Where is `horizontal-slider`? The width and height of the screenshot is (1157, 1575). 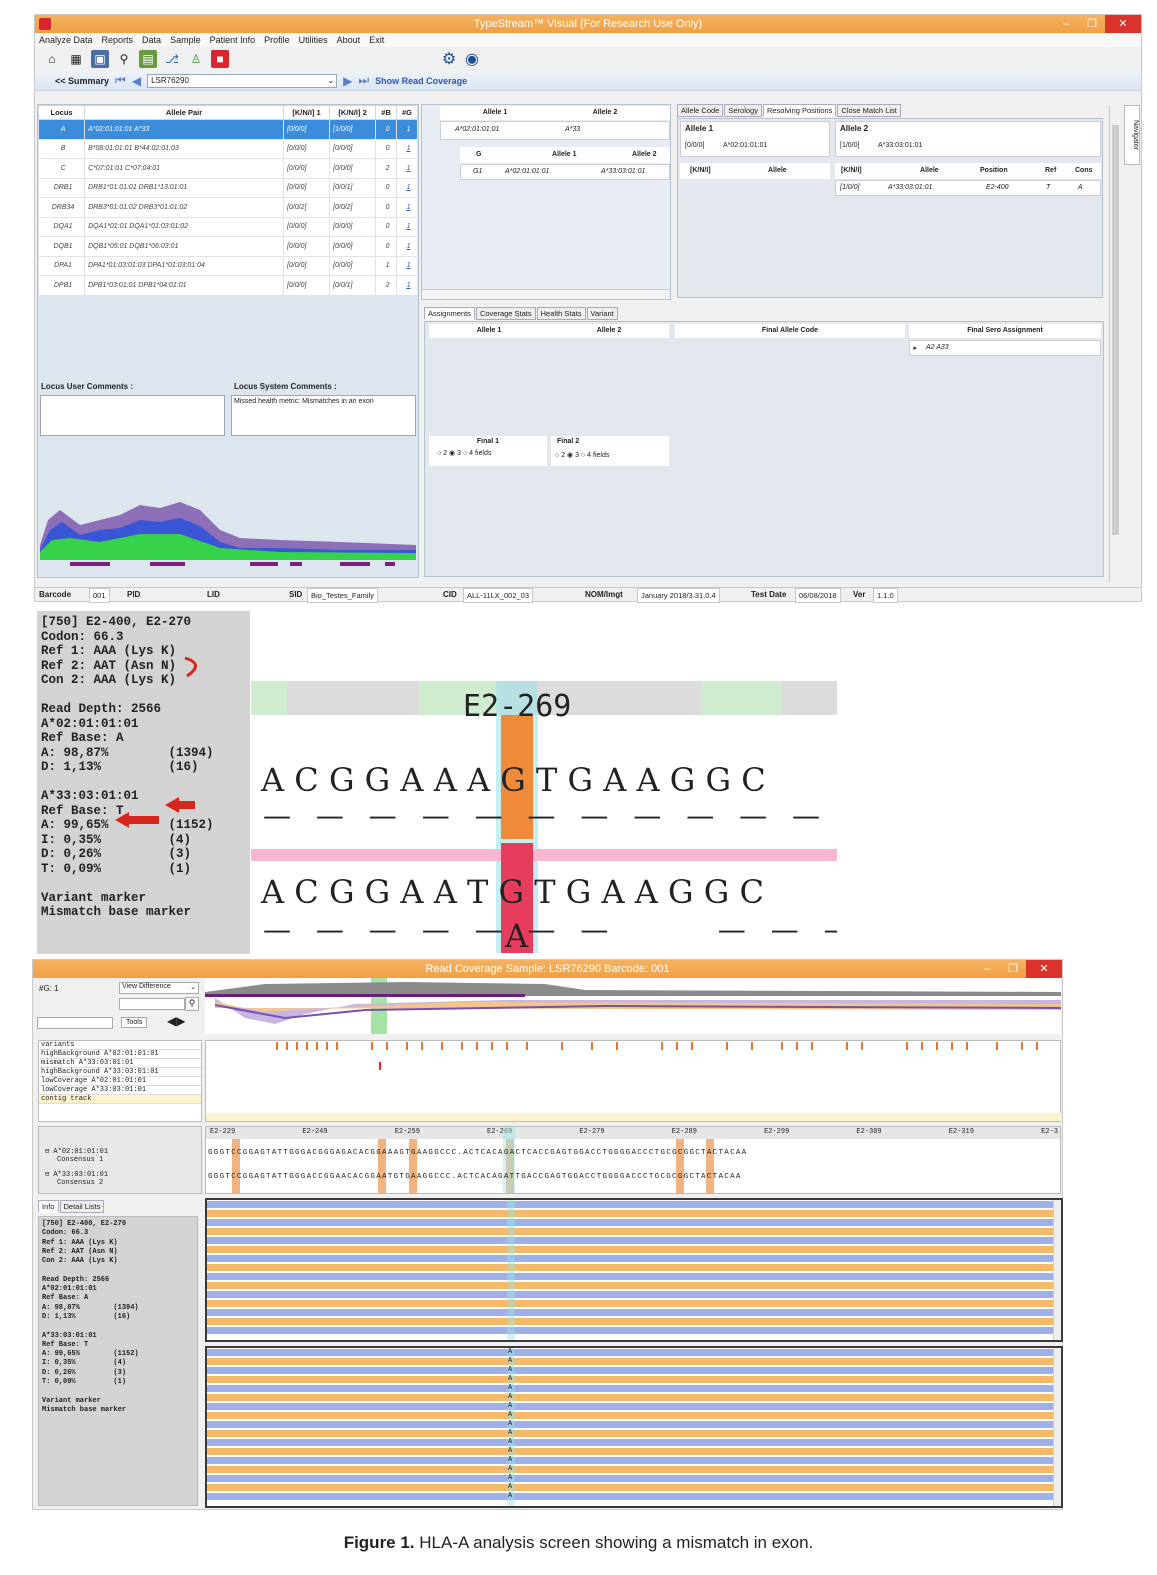
horizontal-slider is located at coordinates (75, 1023).